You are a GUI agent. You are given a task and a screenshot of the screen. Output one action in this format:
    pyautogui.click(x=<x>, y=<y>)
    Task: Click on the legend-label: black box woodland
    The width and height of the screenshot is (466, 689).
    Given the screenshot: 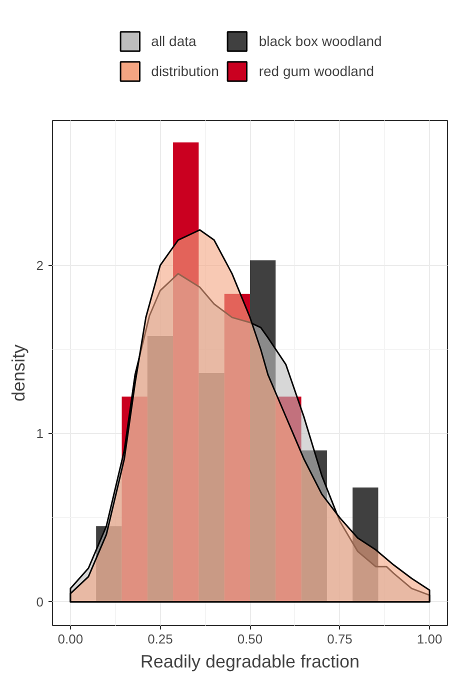 What is the action you would take?
    pyautogui.click(x=320, y=41)
    